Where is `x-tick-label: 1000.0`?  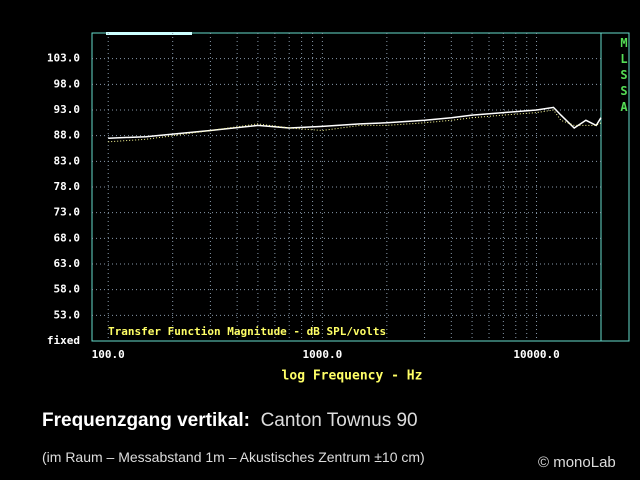
x-tick-label: 1000.0 is located at coordinates (322, 354).